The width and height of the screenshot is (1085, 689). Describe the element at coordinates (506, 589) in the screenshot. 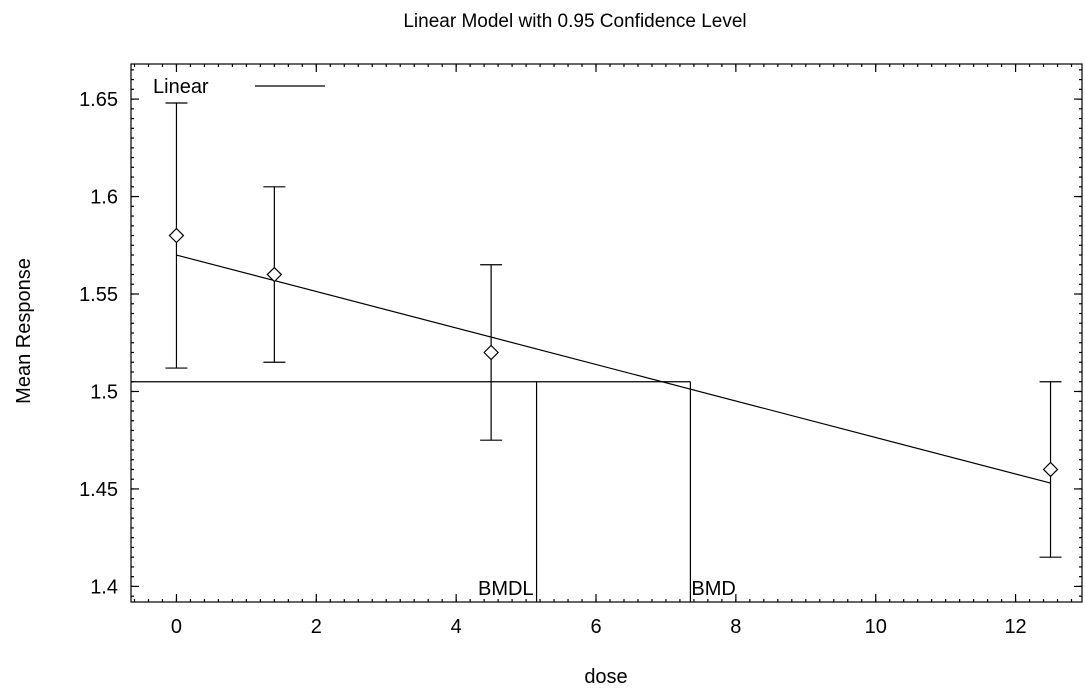

I see `annotation-label-bmdl: BMDL` at that location.